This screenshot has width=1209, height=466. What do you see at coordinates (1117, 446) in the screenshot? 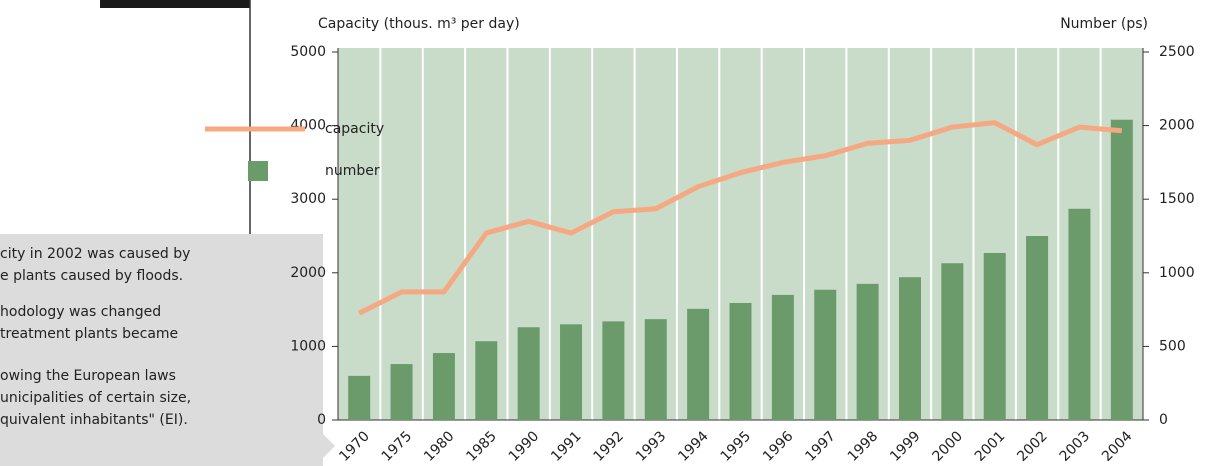
I see `x-tick-label: 2004` at bounding box center [1117, 446].